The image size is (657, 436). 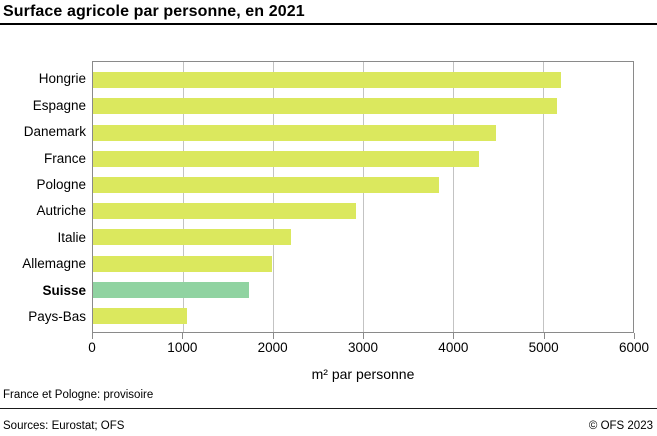 What do you see at coordinates (61, 211) in the screenshot?
I see `y-axis-label-autriche: Autriche` at bounding box center [61, 211].